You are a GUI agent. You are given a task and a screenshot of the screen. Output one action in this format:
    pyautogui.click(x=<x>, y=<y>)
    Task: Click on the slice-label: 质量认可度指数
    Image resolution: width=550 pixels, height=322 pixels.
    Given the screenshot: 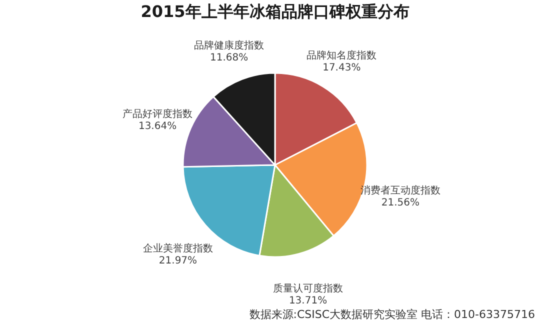 What is the action you would take?
    pyautogui.click(x=308, y=288)
    